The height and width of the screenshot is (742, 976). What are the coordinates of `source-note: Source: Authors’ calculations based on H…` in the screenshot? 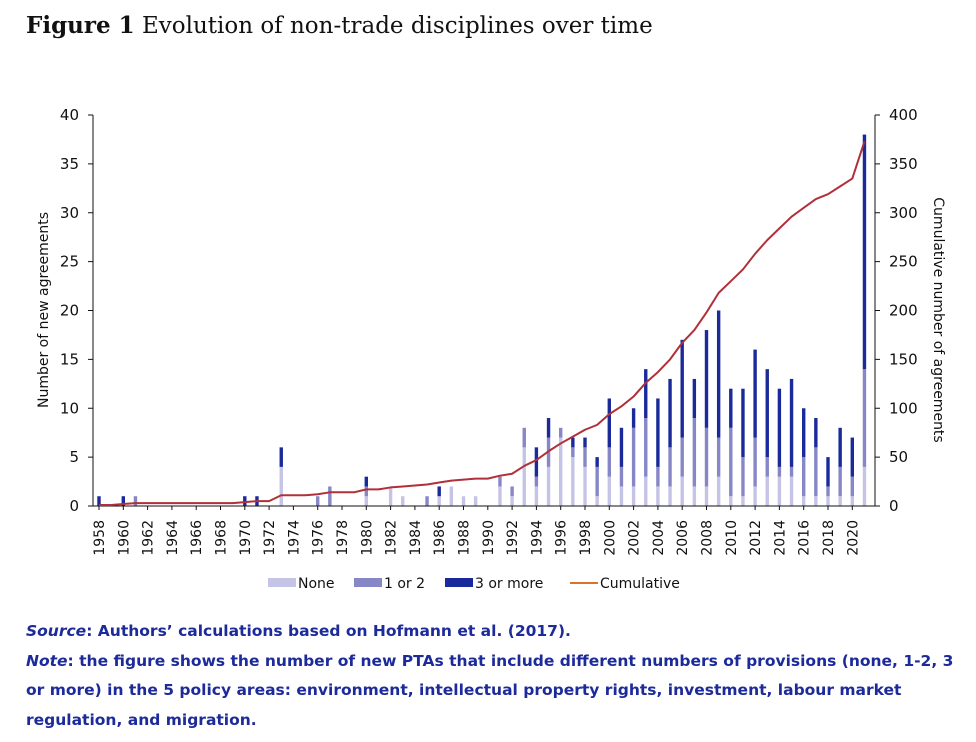 It's located at (498, 632).